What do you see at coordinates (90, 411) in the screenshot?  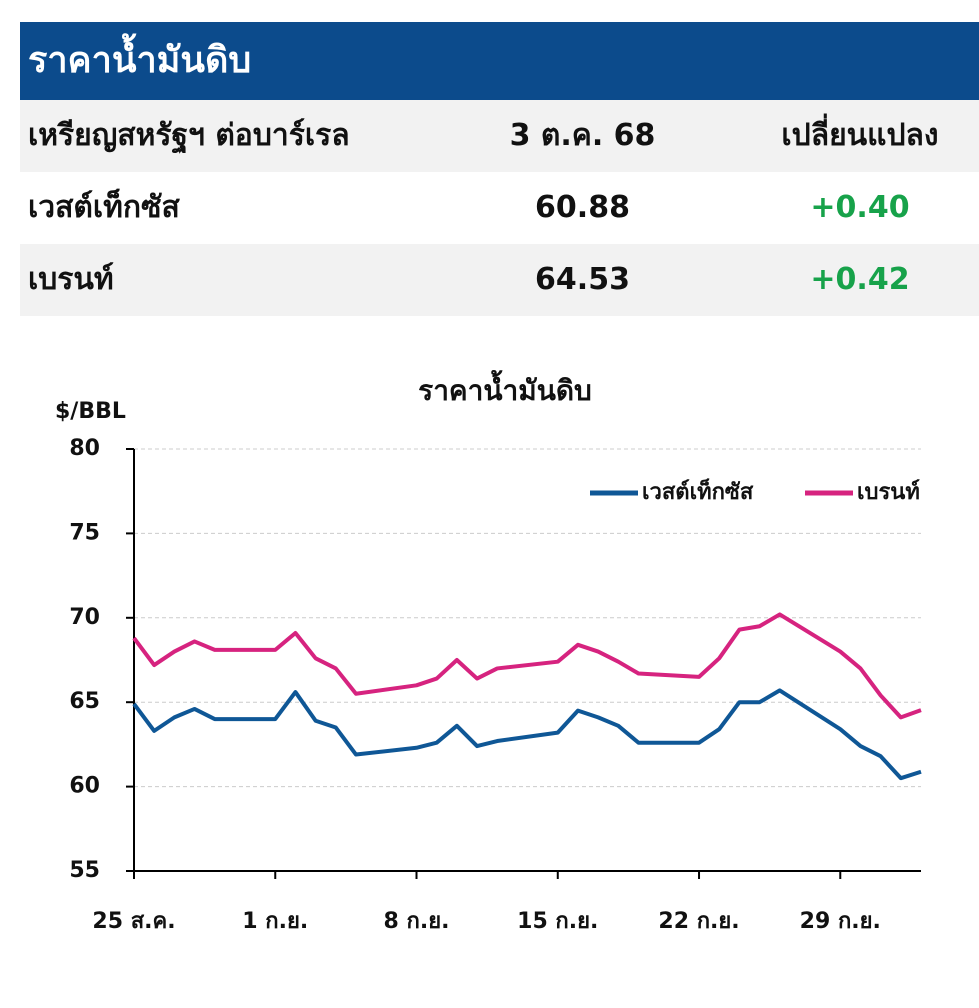 I see `y-axis-label: $/BBL` at bounding box center [90, 411].